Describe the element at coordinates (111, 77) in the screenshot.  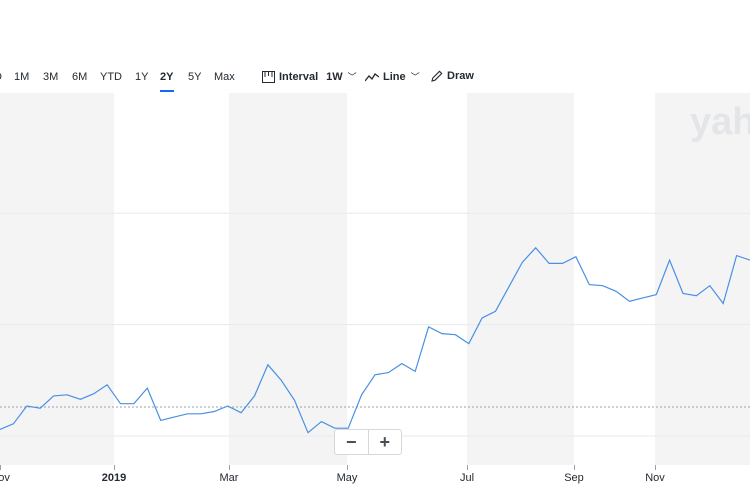
I see `range-ytd: YTD` at that location.